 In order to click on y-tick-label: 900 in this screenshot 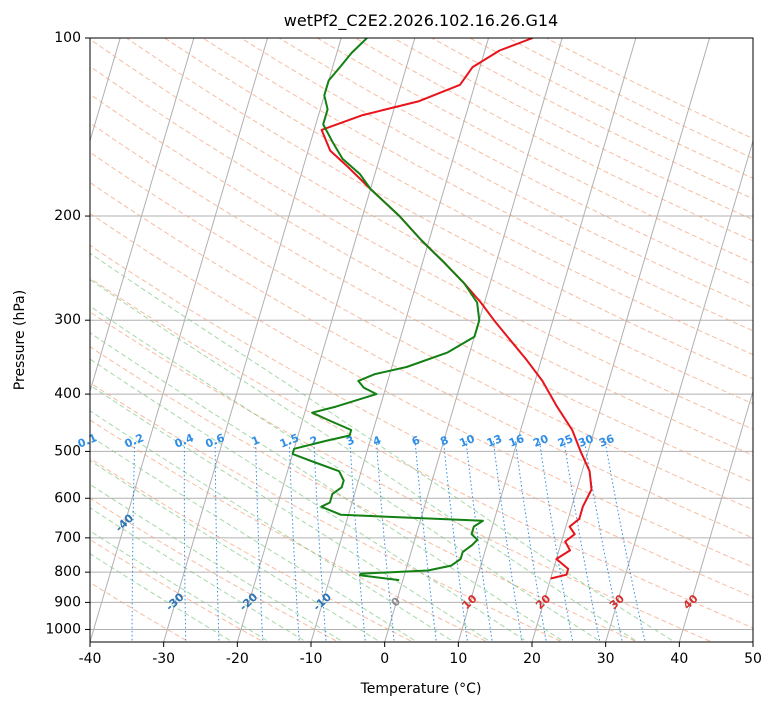, I will do `click(67, 602)`.